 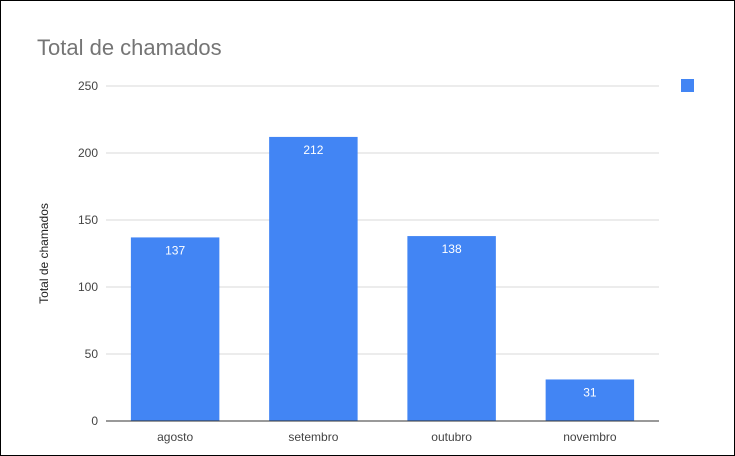 I want to click on y-axis-ticks: 0 50 100 150 200 250, so click(x=88, y=253).